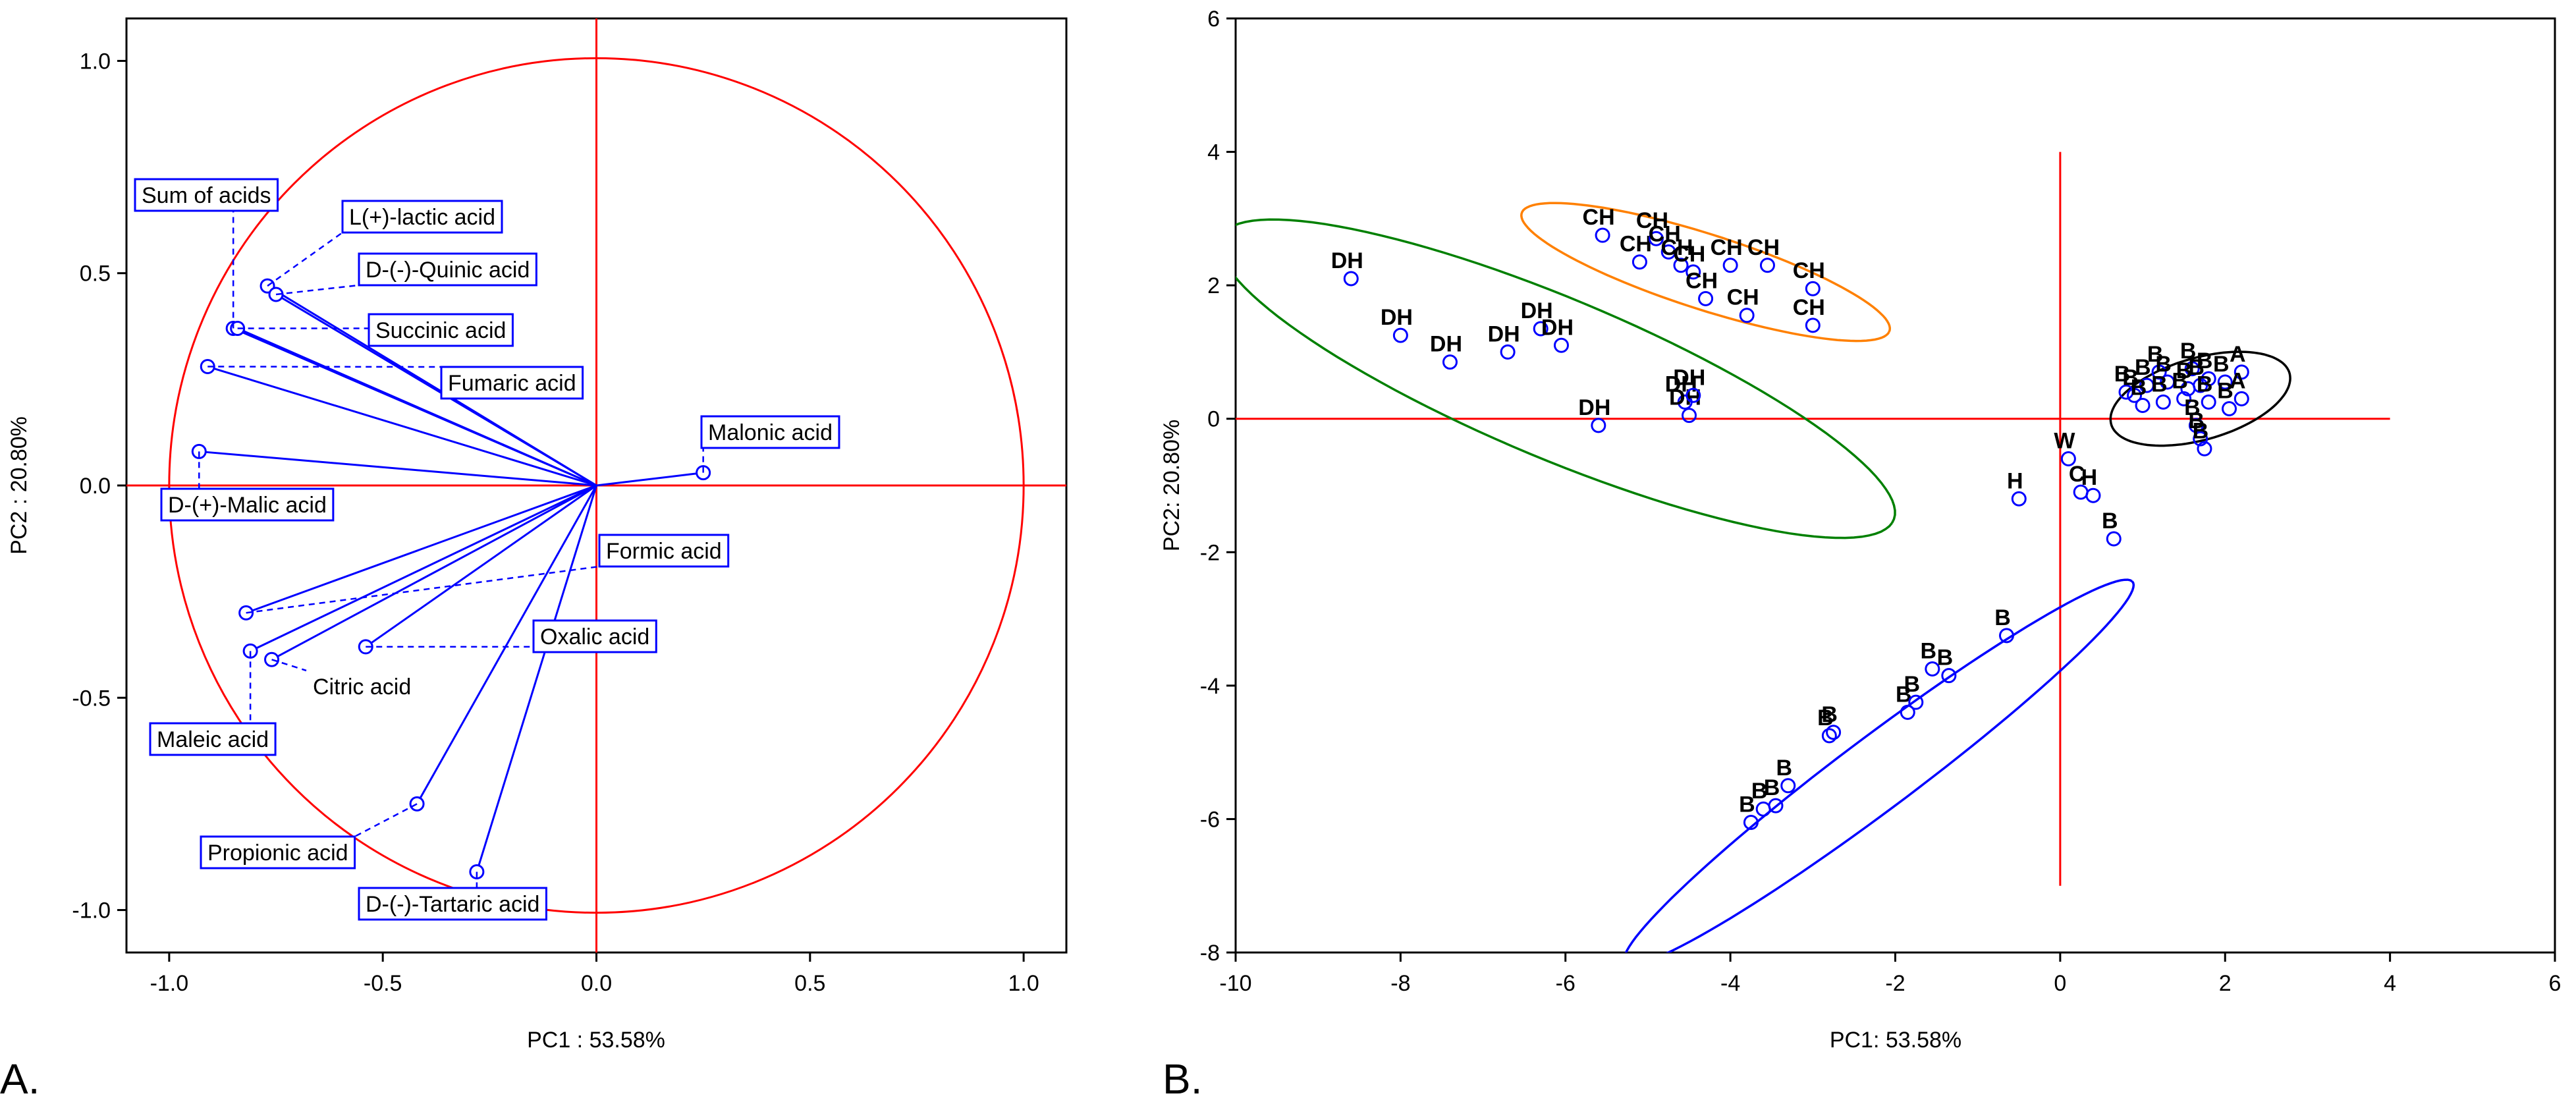 The height and width of the screenshot is (1104, 2576). I want to click on panel-a-x-tick-label: 1.0, so click(1023, 983).